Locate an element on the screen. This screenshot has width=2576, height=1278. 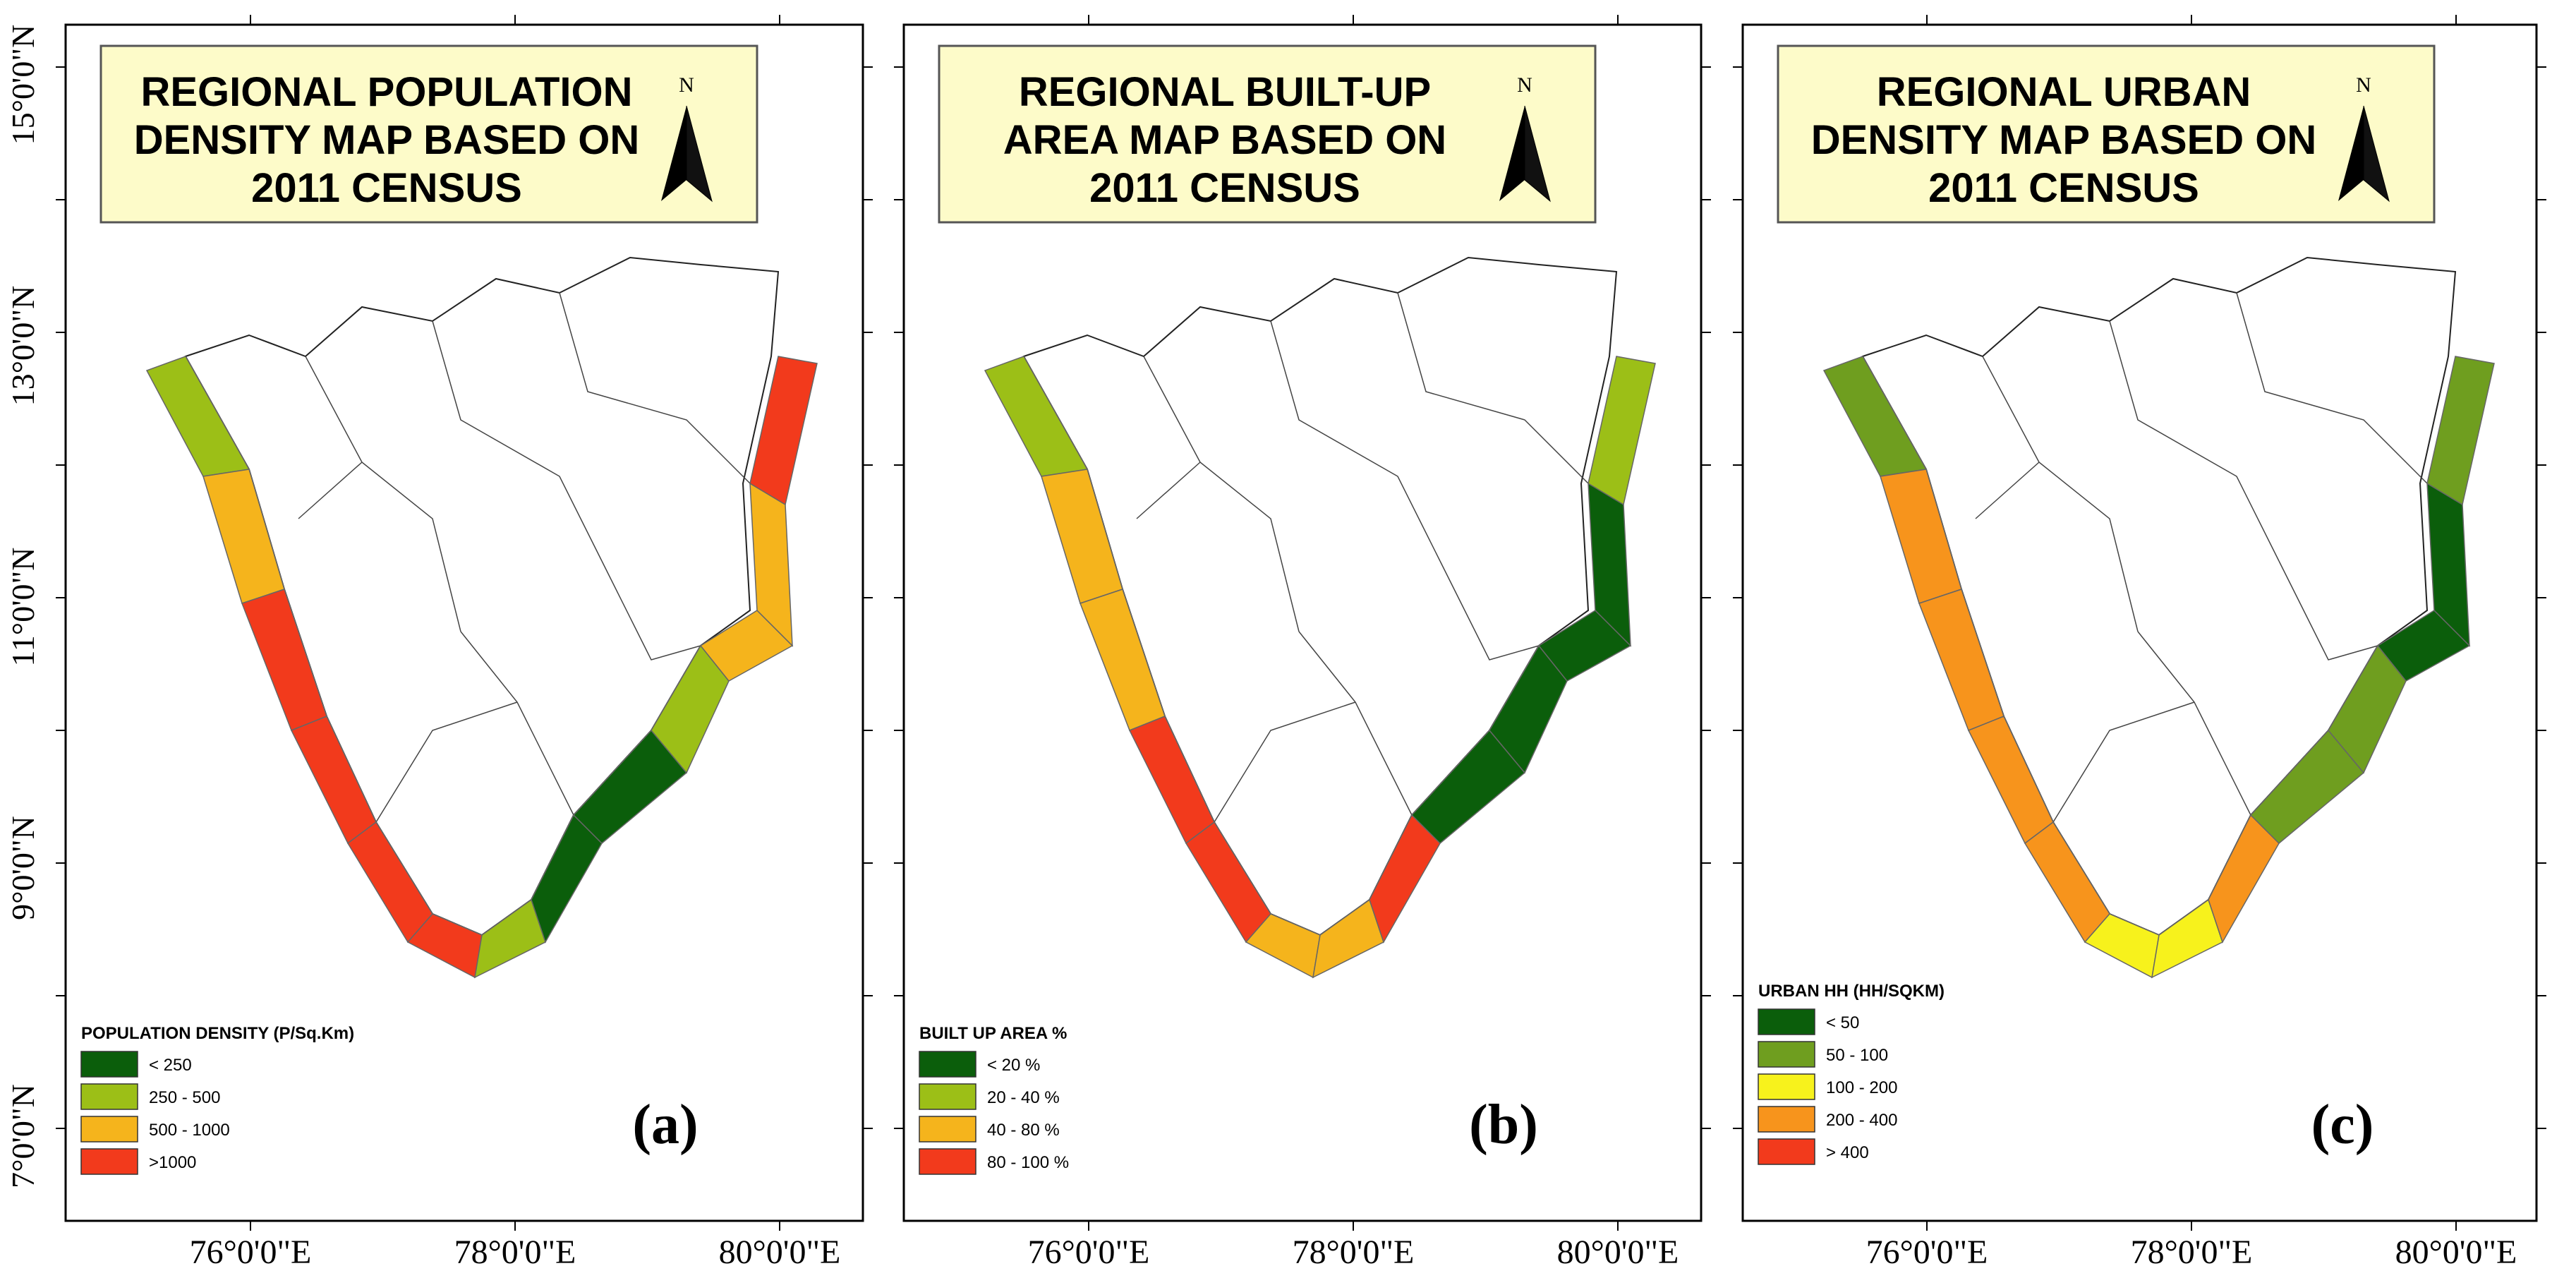
lat-label: 15°0'0"N is located at coordinates (23, 85).